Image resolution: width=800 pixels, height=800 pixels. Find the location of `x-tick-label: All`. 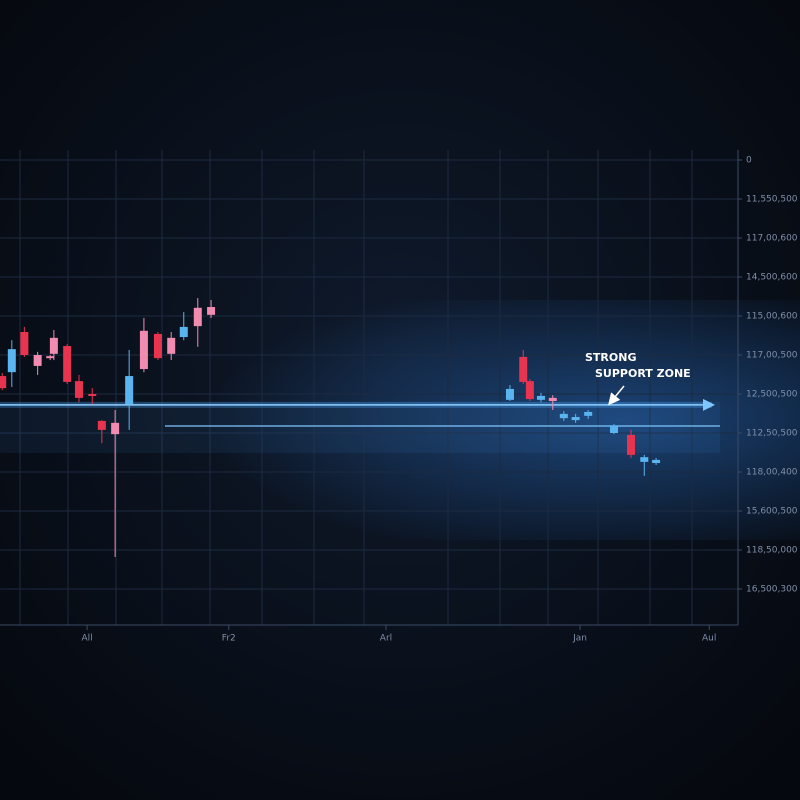

x-tick-label: All is located at coordinates (86, 639).